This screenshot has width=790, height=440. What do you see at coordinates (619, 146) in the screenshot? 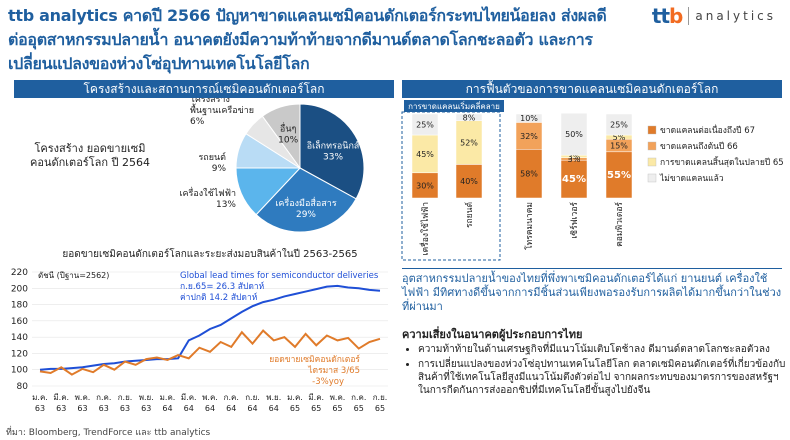
I see `bar-value-label: 15%` at bounding box center [619, 146].